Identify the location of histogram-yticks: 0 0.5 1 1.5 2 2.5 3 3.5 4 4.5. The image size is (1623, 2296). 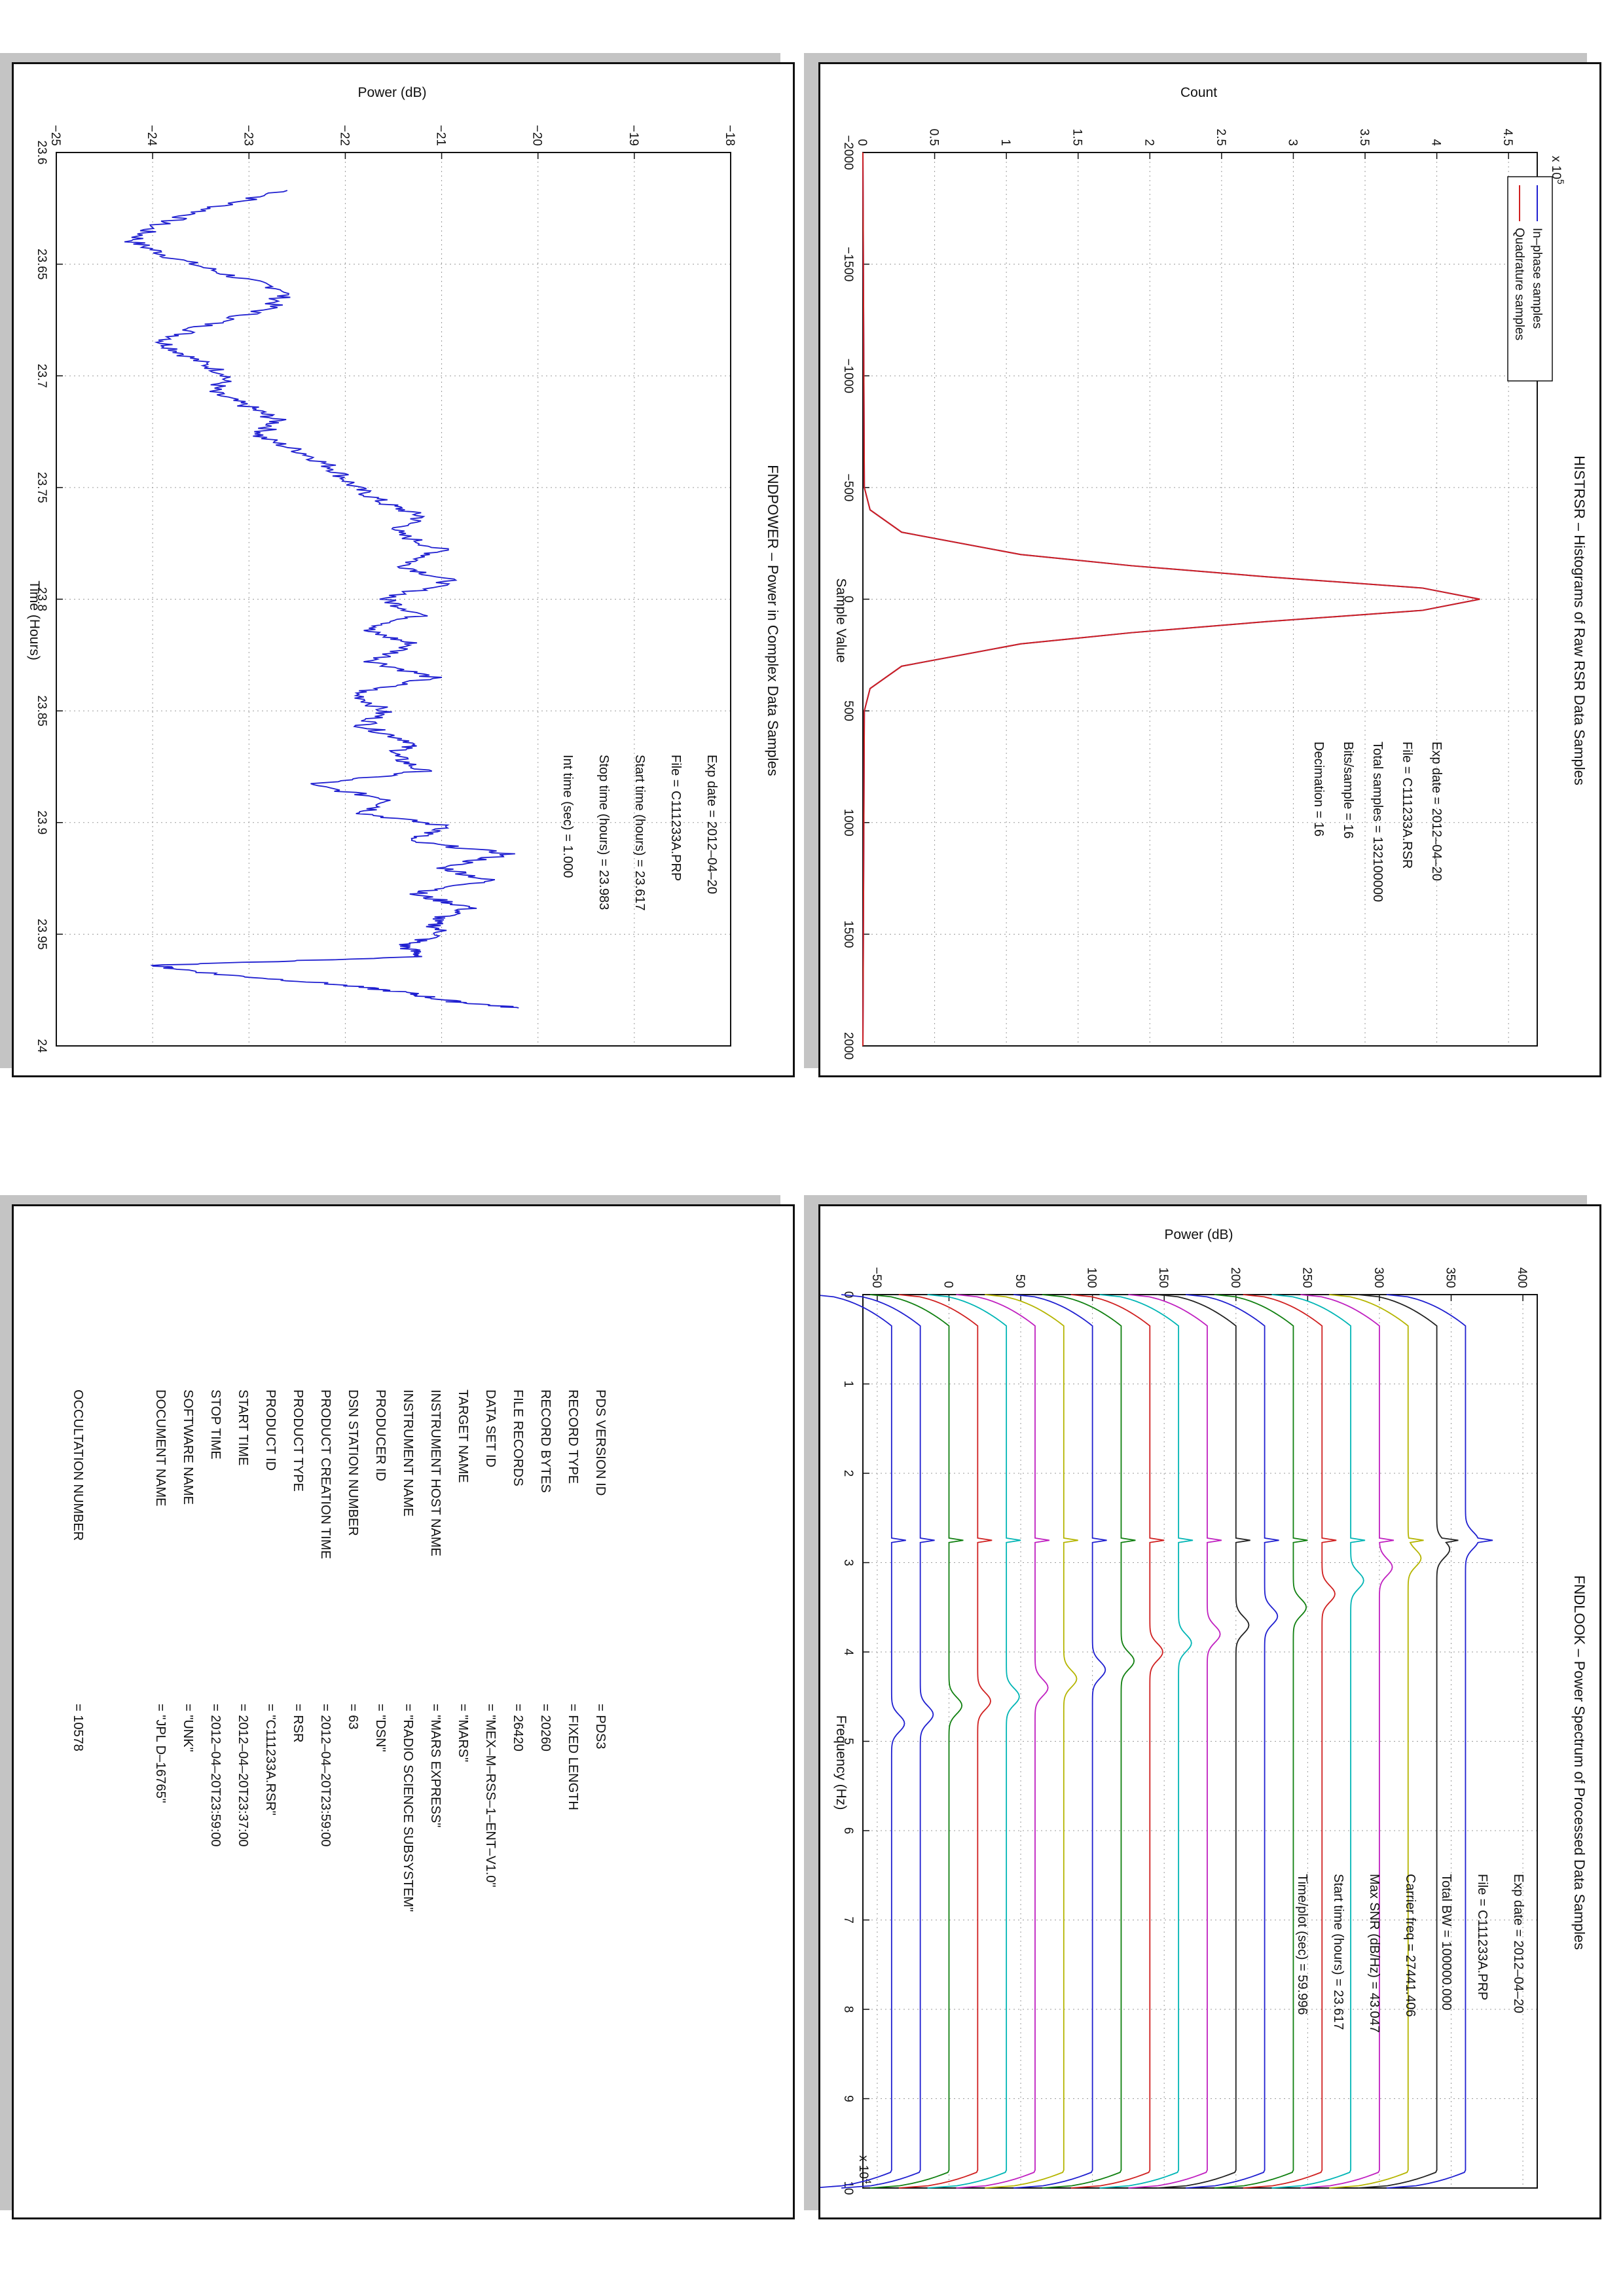
(1184, 138).